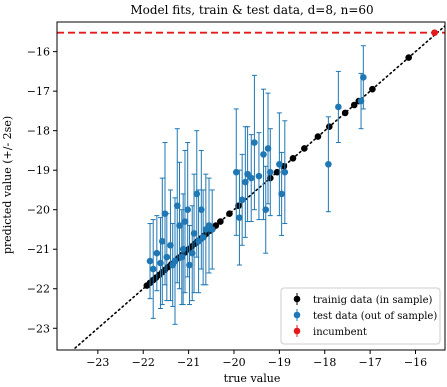 Image resolution: width=447 pixels, height=387 pixels. Describe the element at coordinates (38, 210) in the screenshot. I see `y-tick-label: −20` at that location.